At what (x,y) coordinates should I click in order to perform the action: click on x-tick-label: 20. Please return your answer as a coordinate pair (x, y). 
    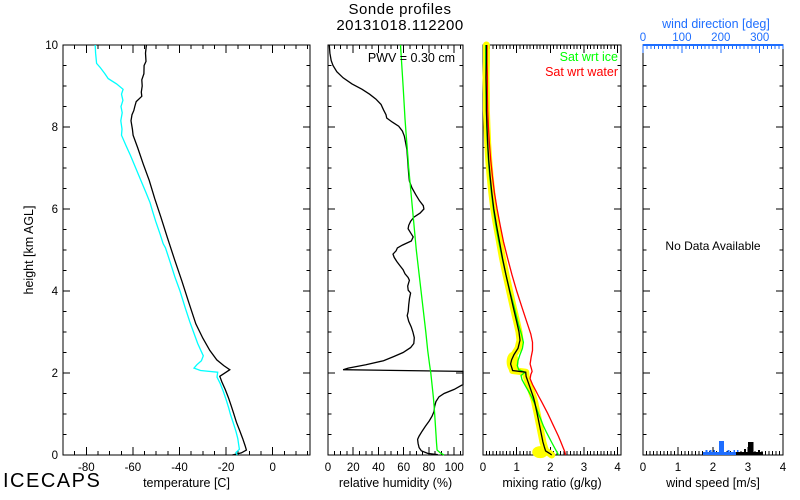
    Looking at the image, I should click on (353, 468).